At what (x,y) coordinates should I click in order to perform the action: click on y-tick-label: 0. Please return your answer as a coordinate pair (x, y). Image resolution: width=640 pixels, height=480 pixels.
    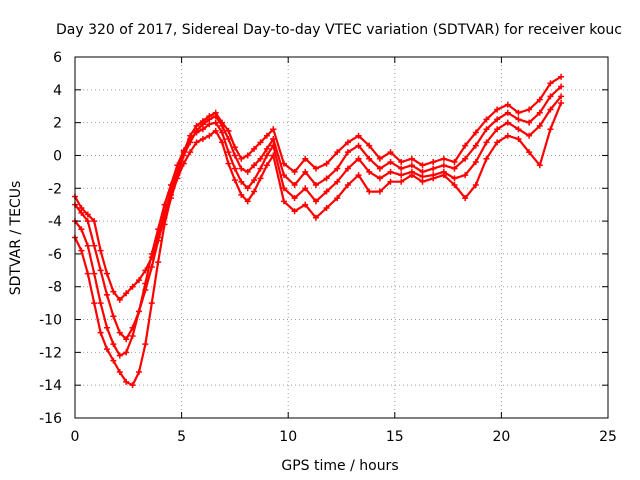
    Looking at the image, I should click on (57, 156).